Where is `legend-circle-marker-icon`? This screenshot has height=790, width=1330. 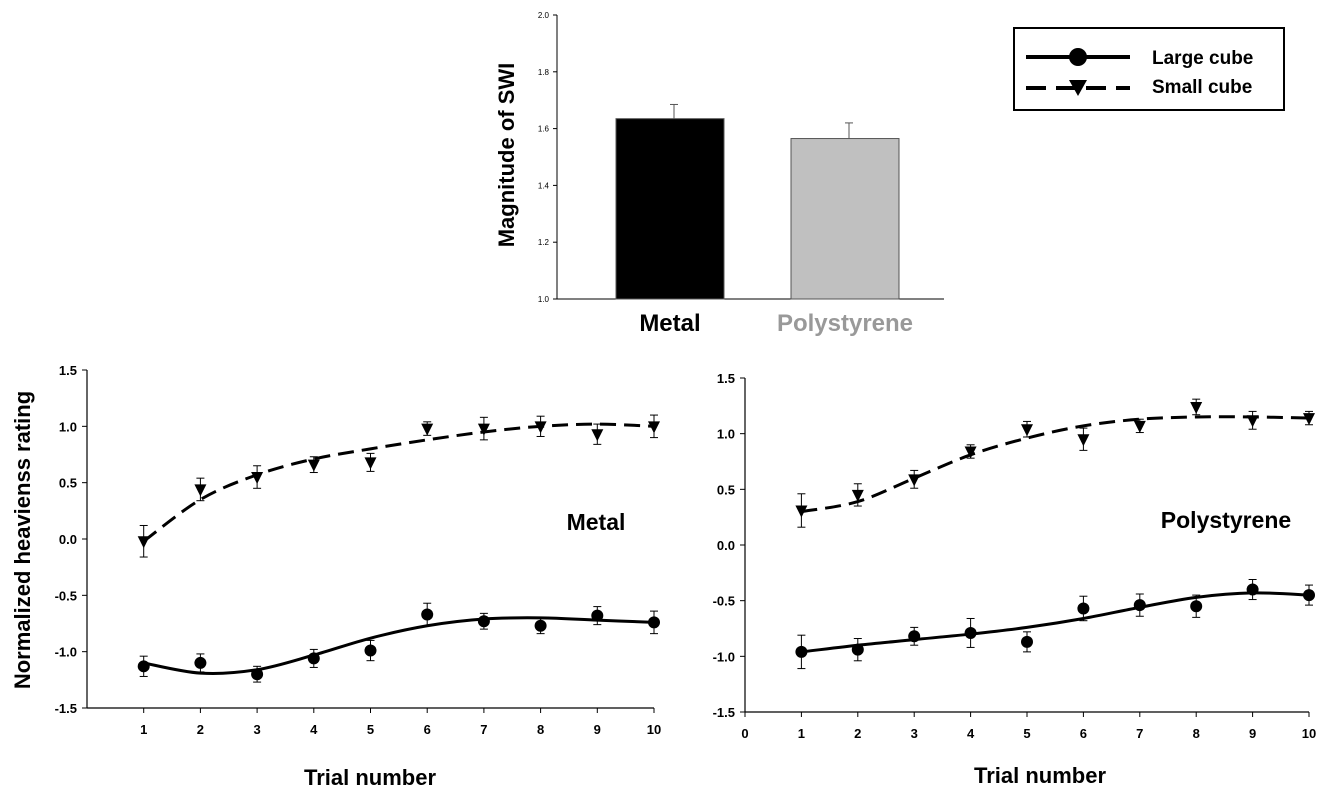
legend-circle-marker-icon is located at coordinates (1078, 57).